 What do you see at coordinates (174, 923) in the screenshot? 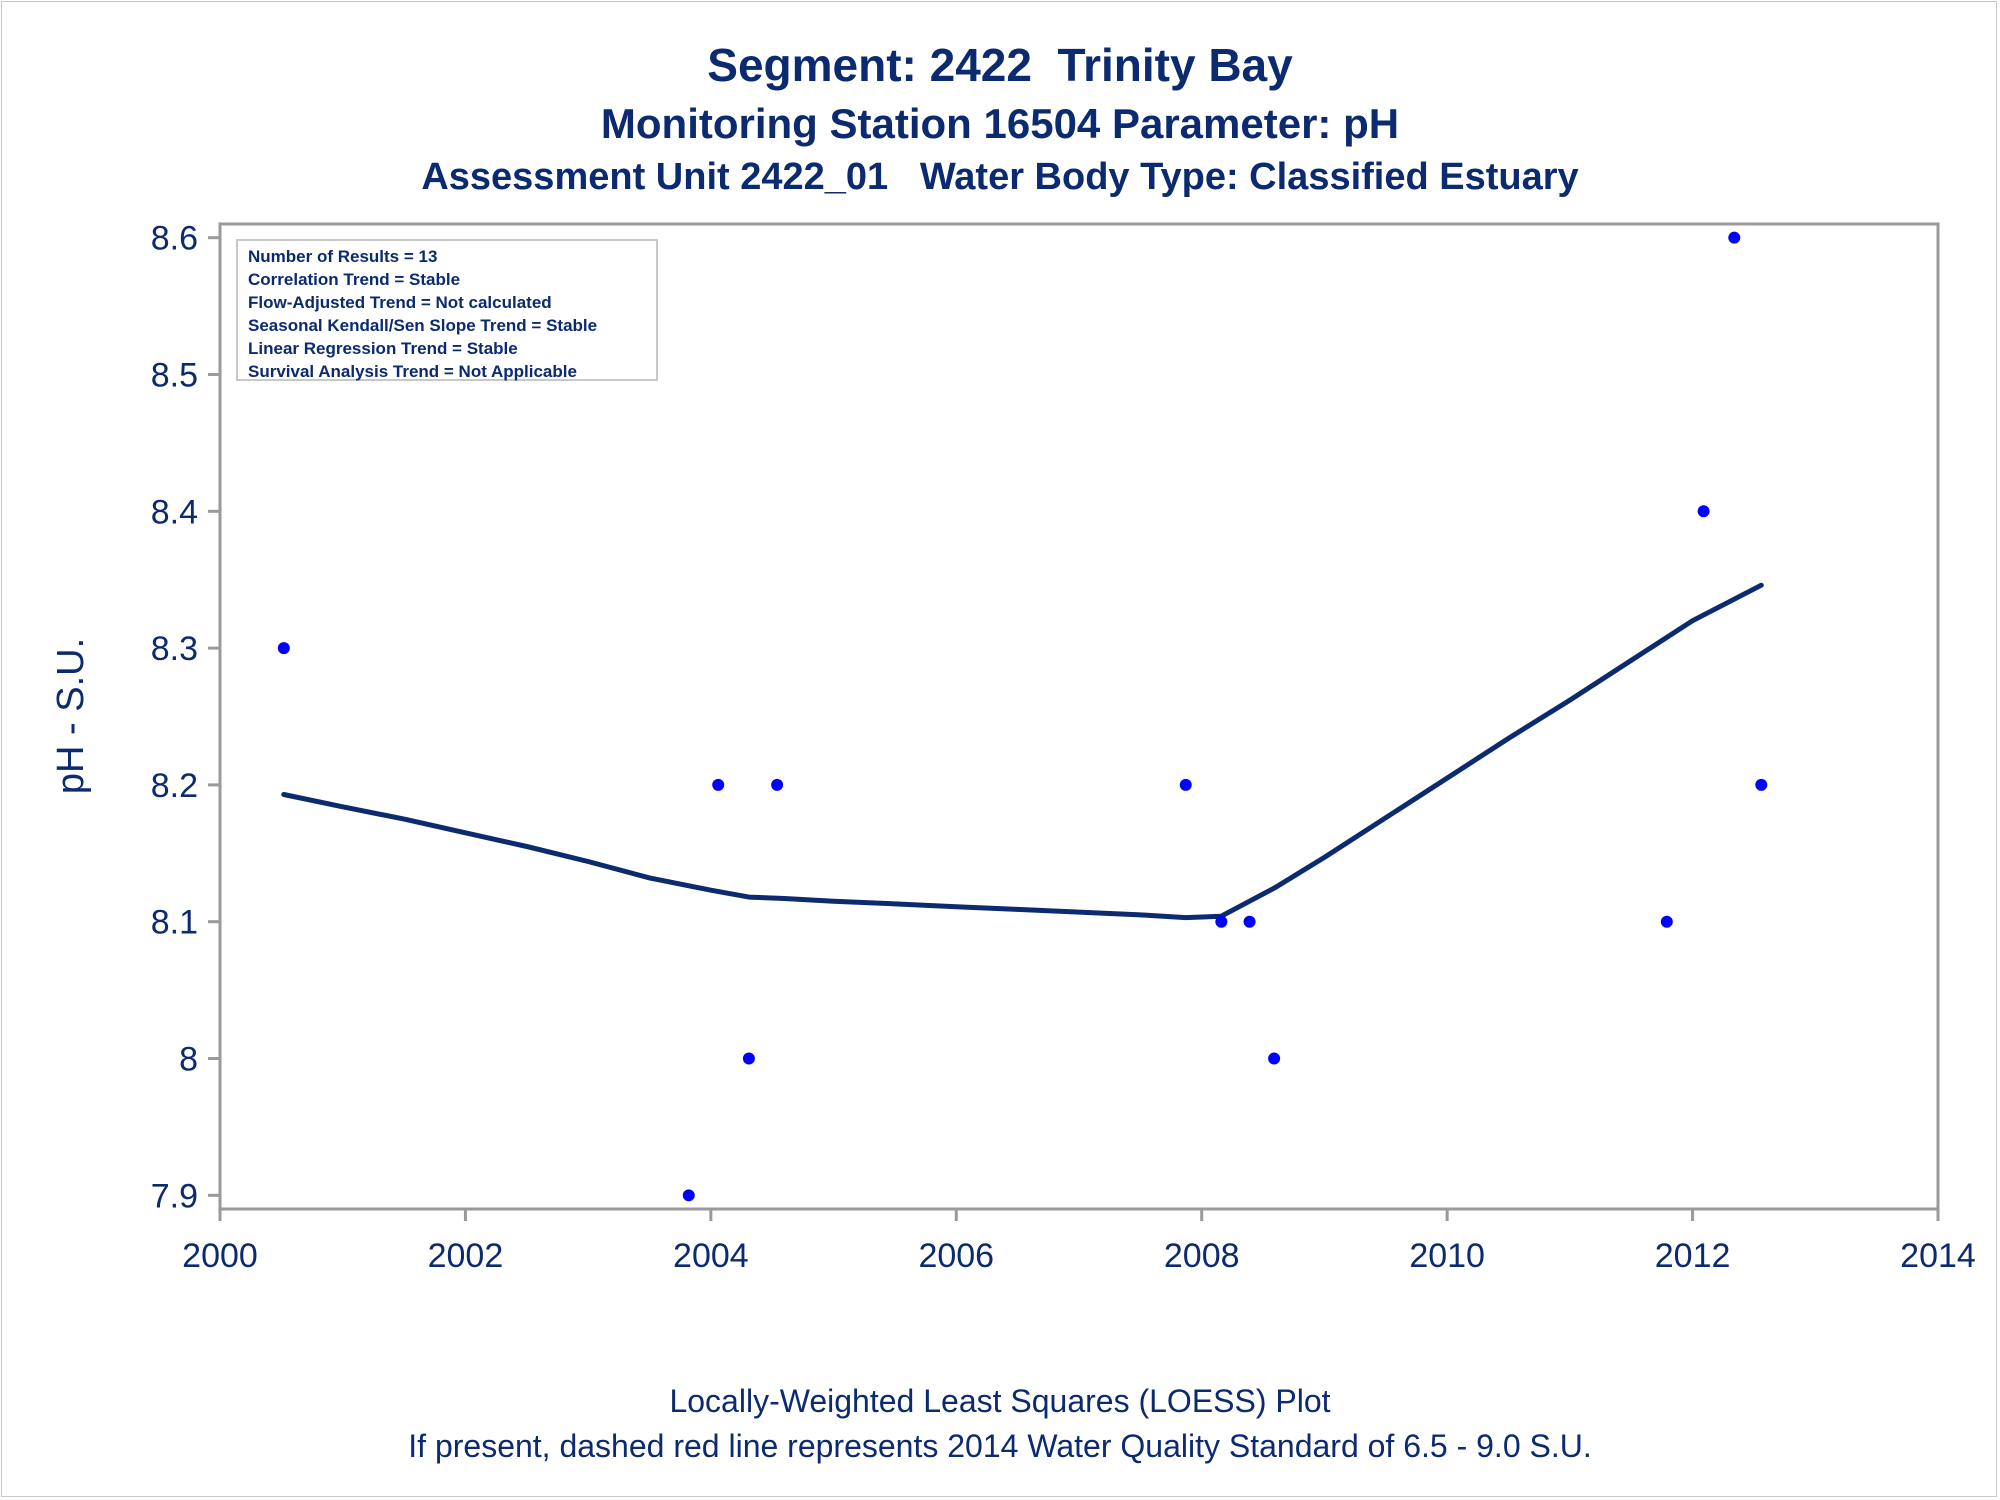
I see `y-tick-label: 8.1` at bounding box center [174, 923].